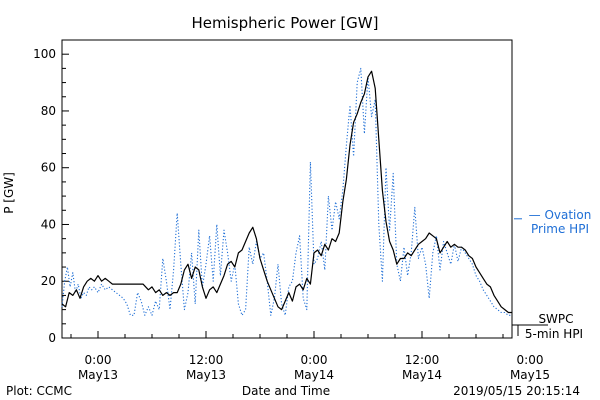 The height and width of the screenshot is (400, 600). I want to click on y-tick-label: 20, so click(48, 281).